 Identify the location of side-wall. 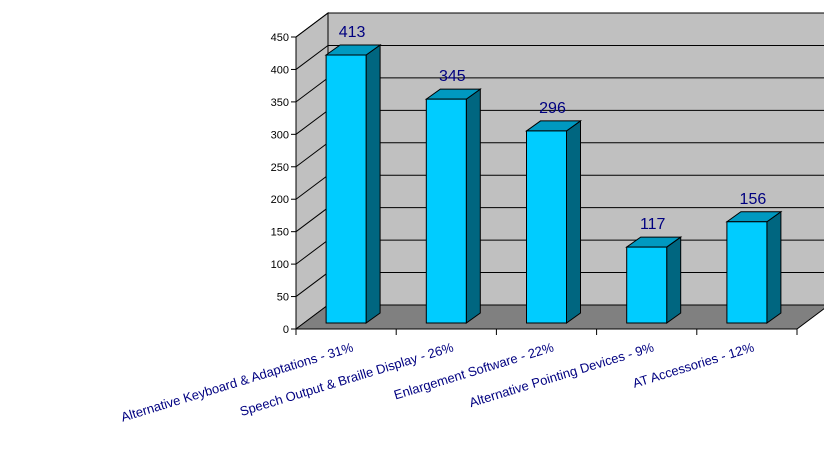
(312, 171).